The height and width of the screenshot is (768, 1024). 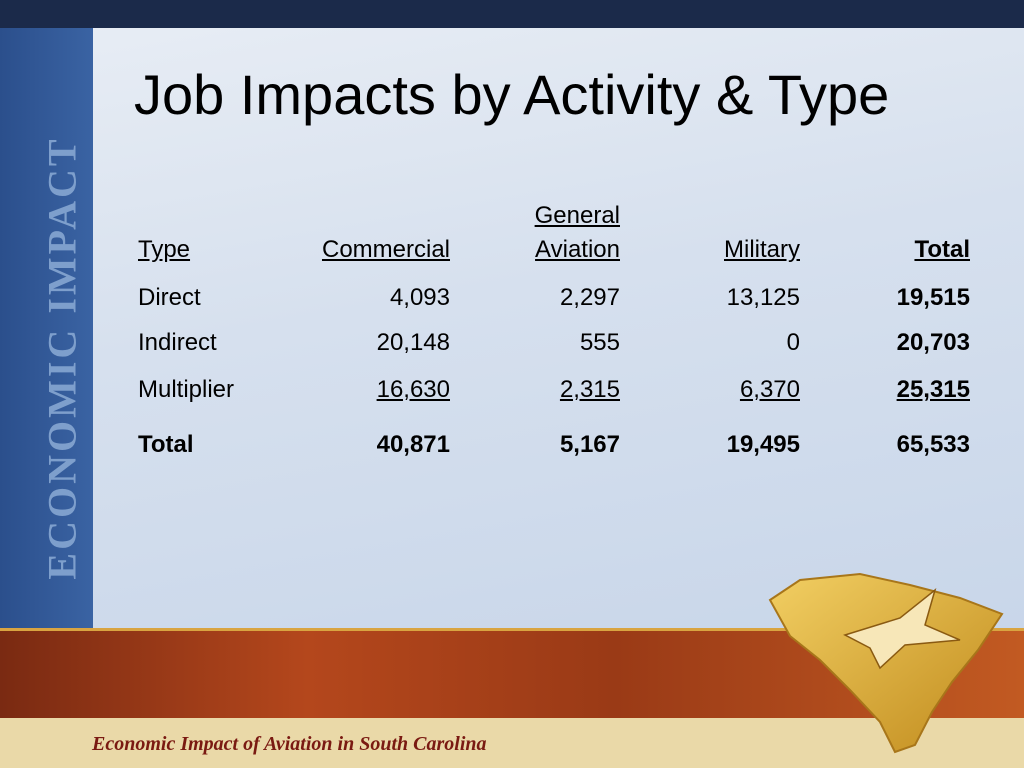 I want to click on table-cell: 40,871, so click(x=413, y=444).